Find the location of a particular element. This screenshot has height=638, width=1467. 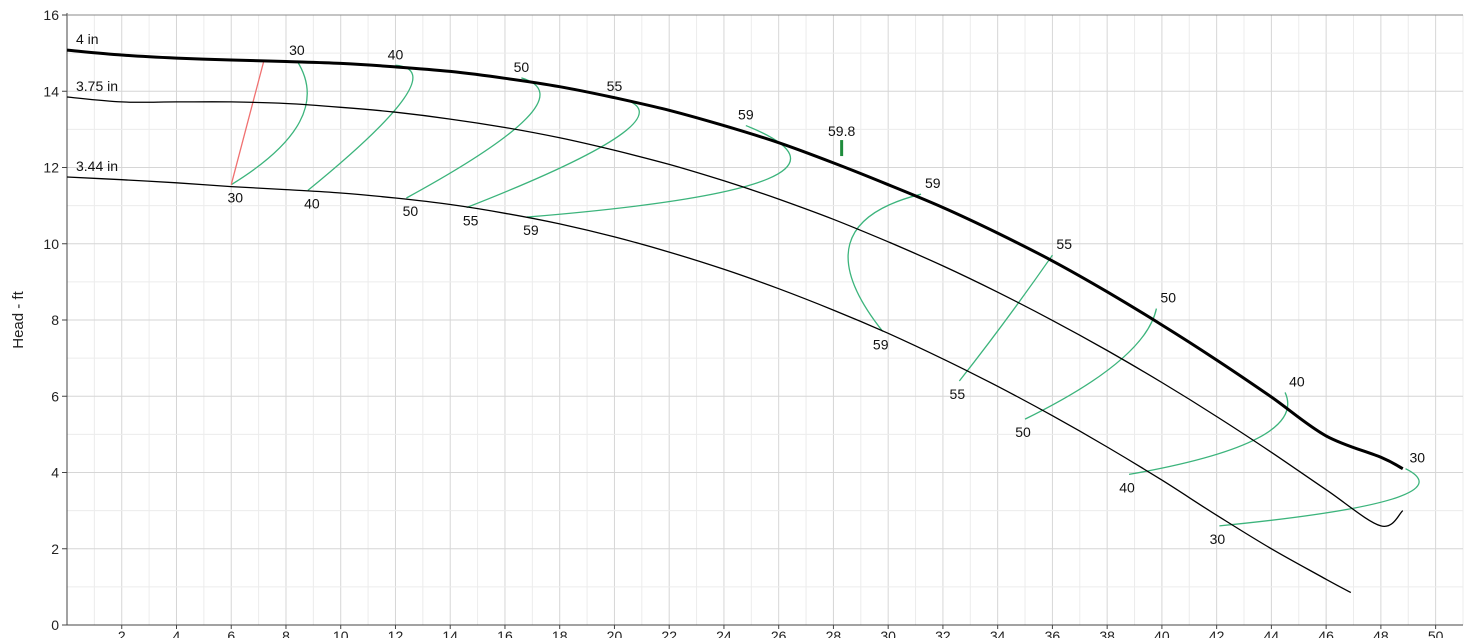

x-tick-label: 46 is located at coordinates (1326, 633).